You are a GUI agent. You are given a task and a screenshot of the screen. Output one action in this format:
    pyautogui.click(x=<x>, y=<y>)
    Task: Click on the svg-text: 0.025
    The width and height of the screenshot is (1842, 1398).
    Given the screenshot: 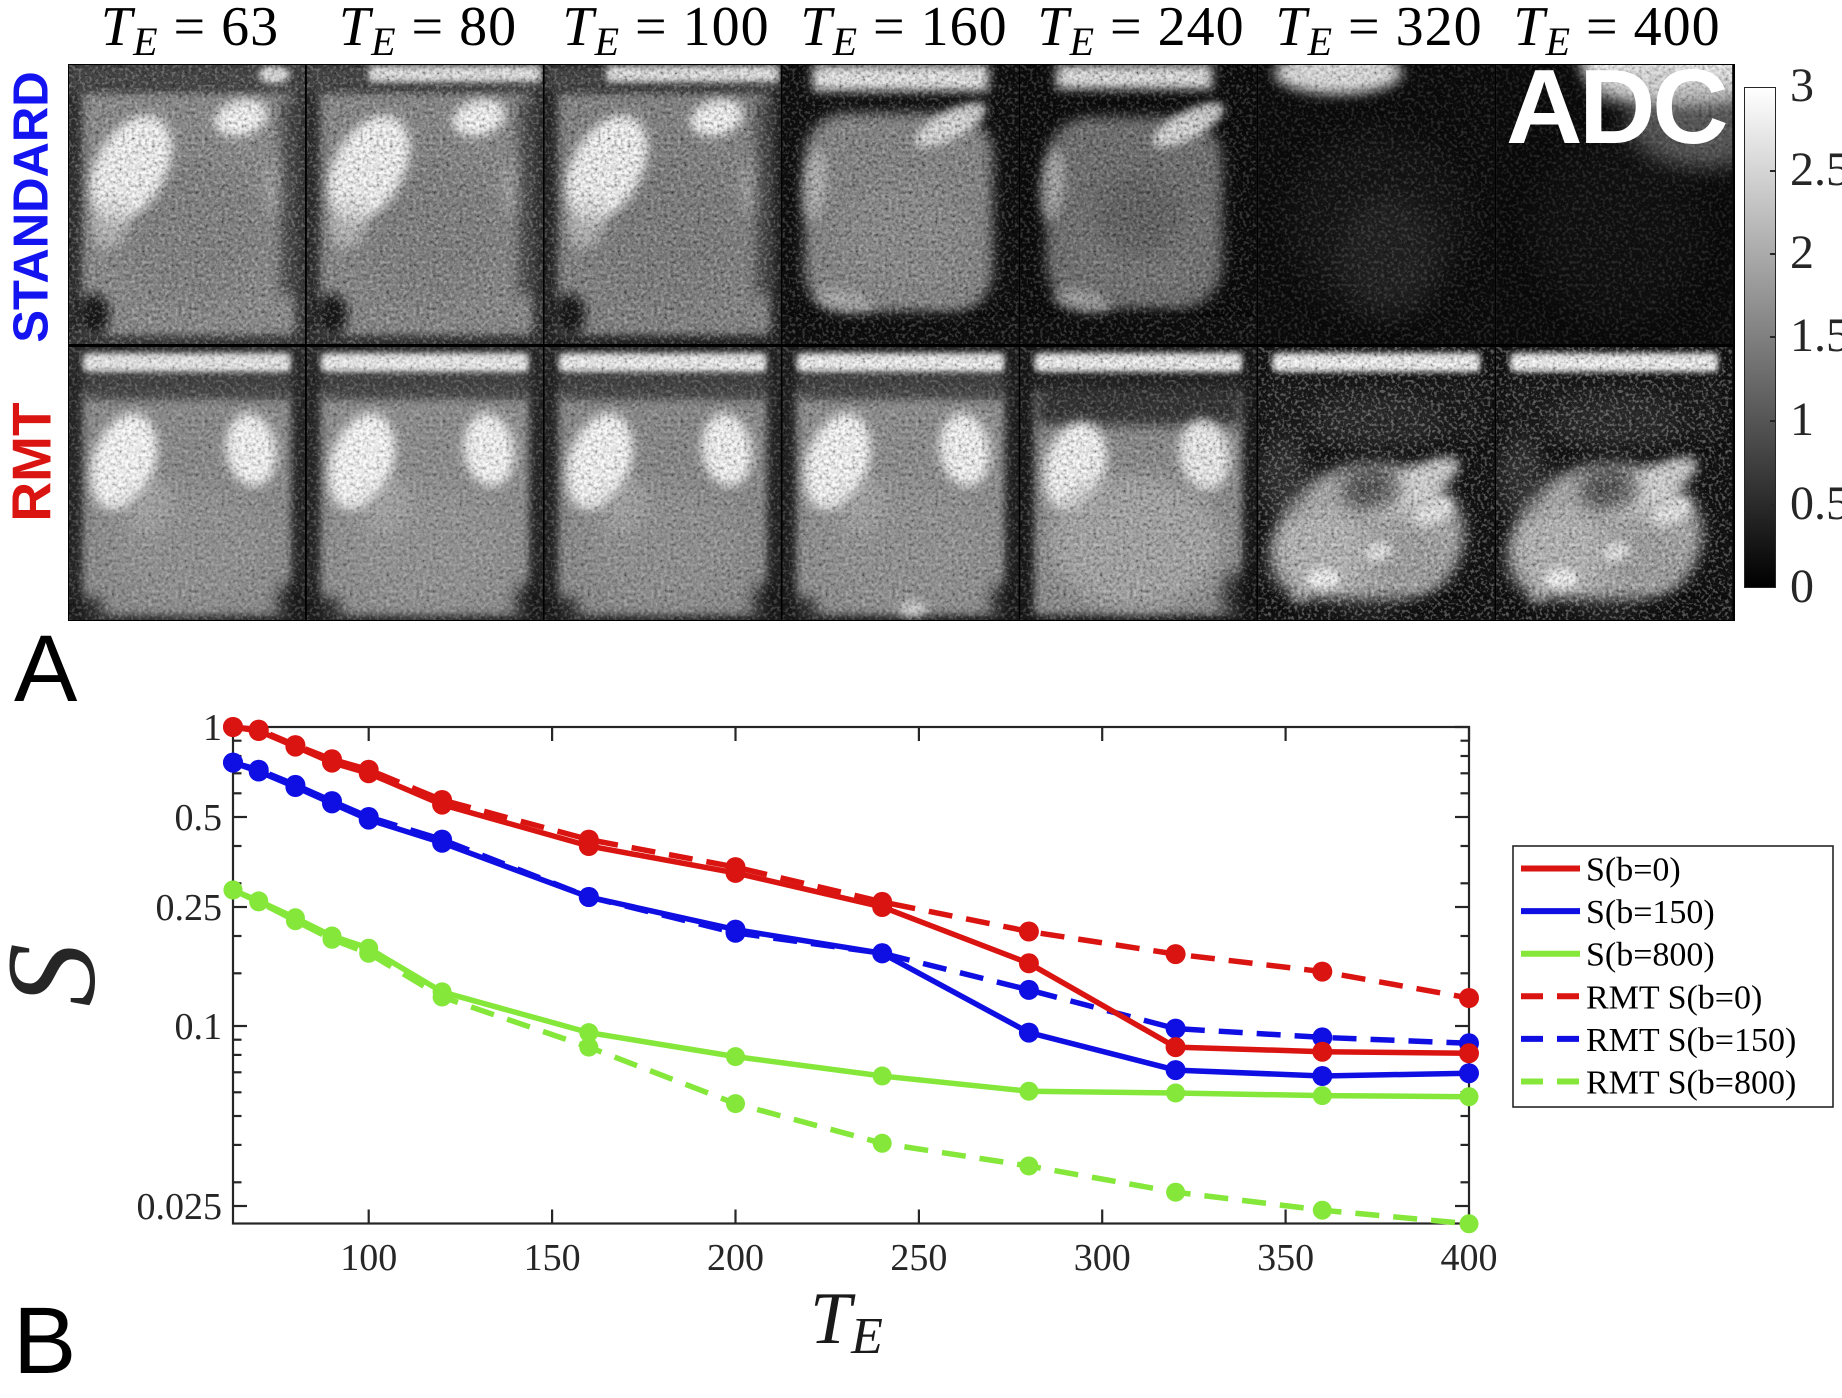 What is the action you would take?
    pyautogui.click(x=180, y=1207)
    